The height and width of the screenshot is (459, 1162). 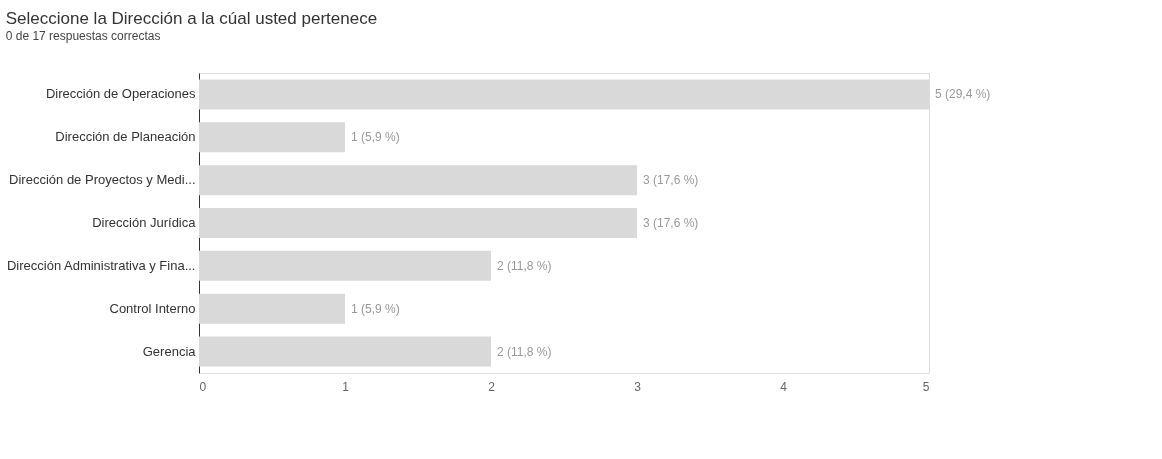 I want to click on x-tick-label: 0, so click(x=203, y=386).